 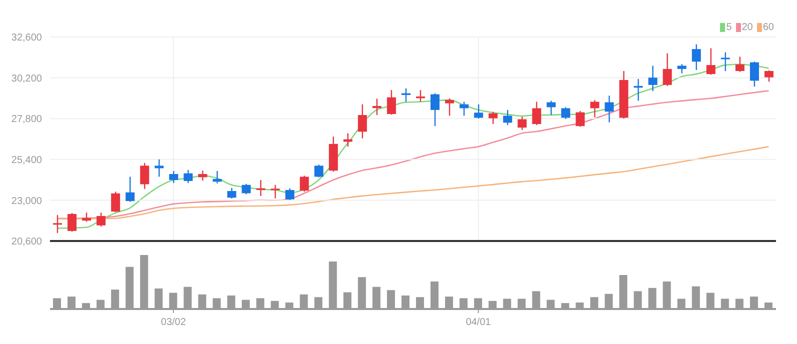 I want to click on x-tick-label: 03/02, so click(x=173, y=322).